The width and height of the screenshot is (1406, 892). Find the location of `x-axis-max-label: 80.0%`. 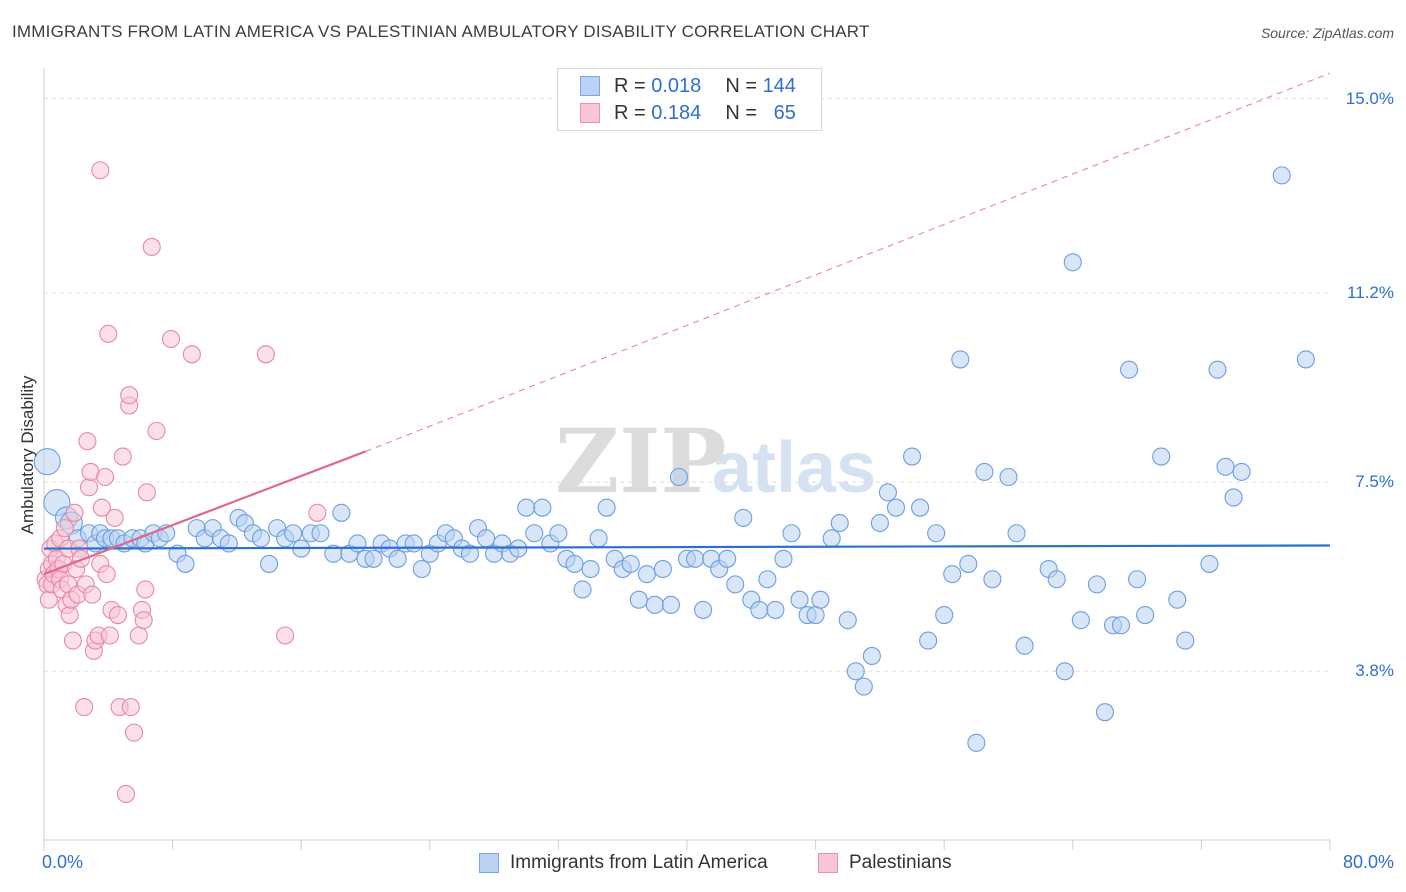

x-axis-max-label: 80.0% is located at coordinates (1368, 862).